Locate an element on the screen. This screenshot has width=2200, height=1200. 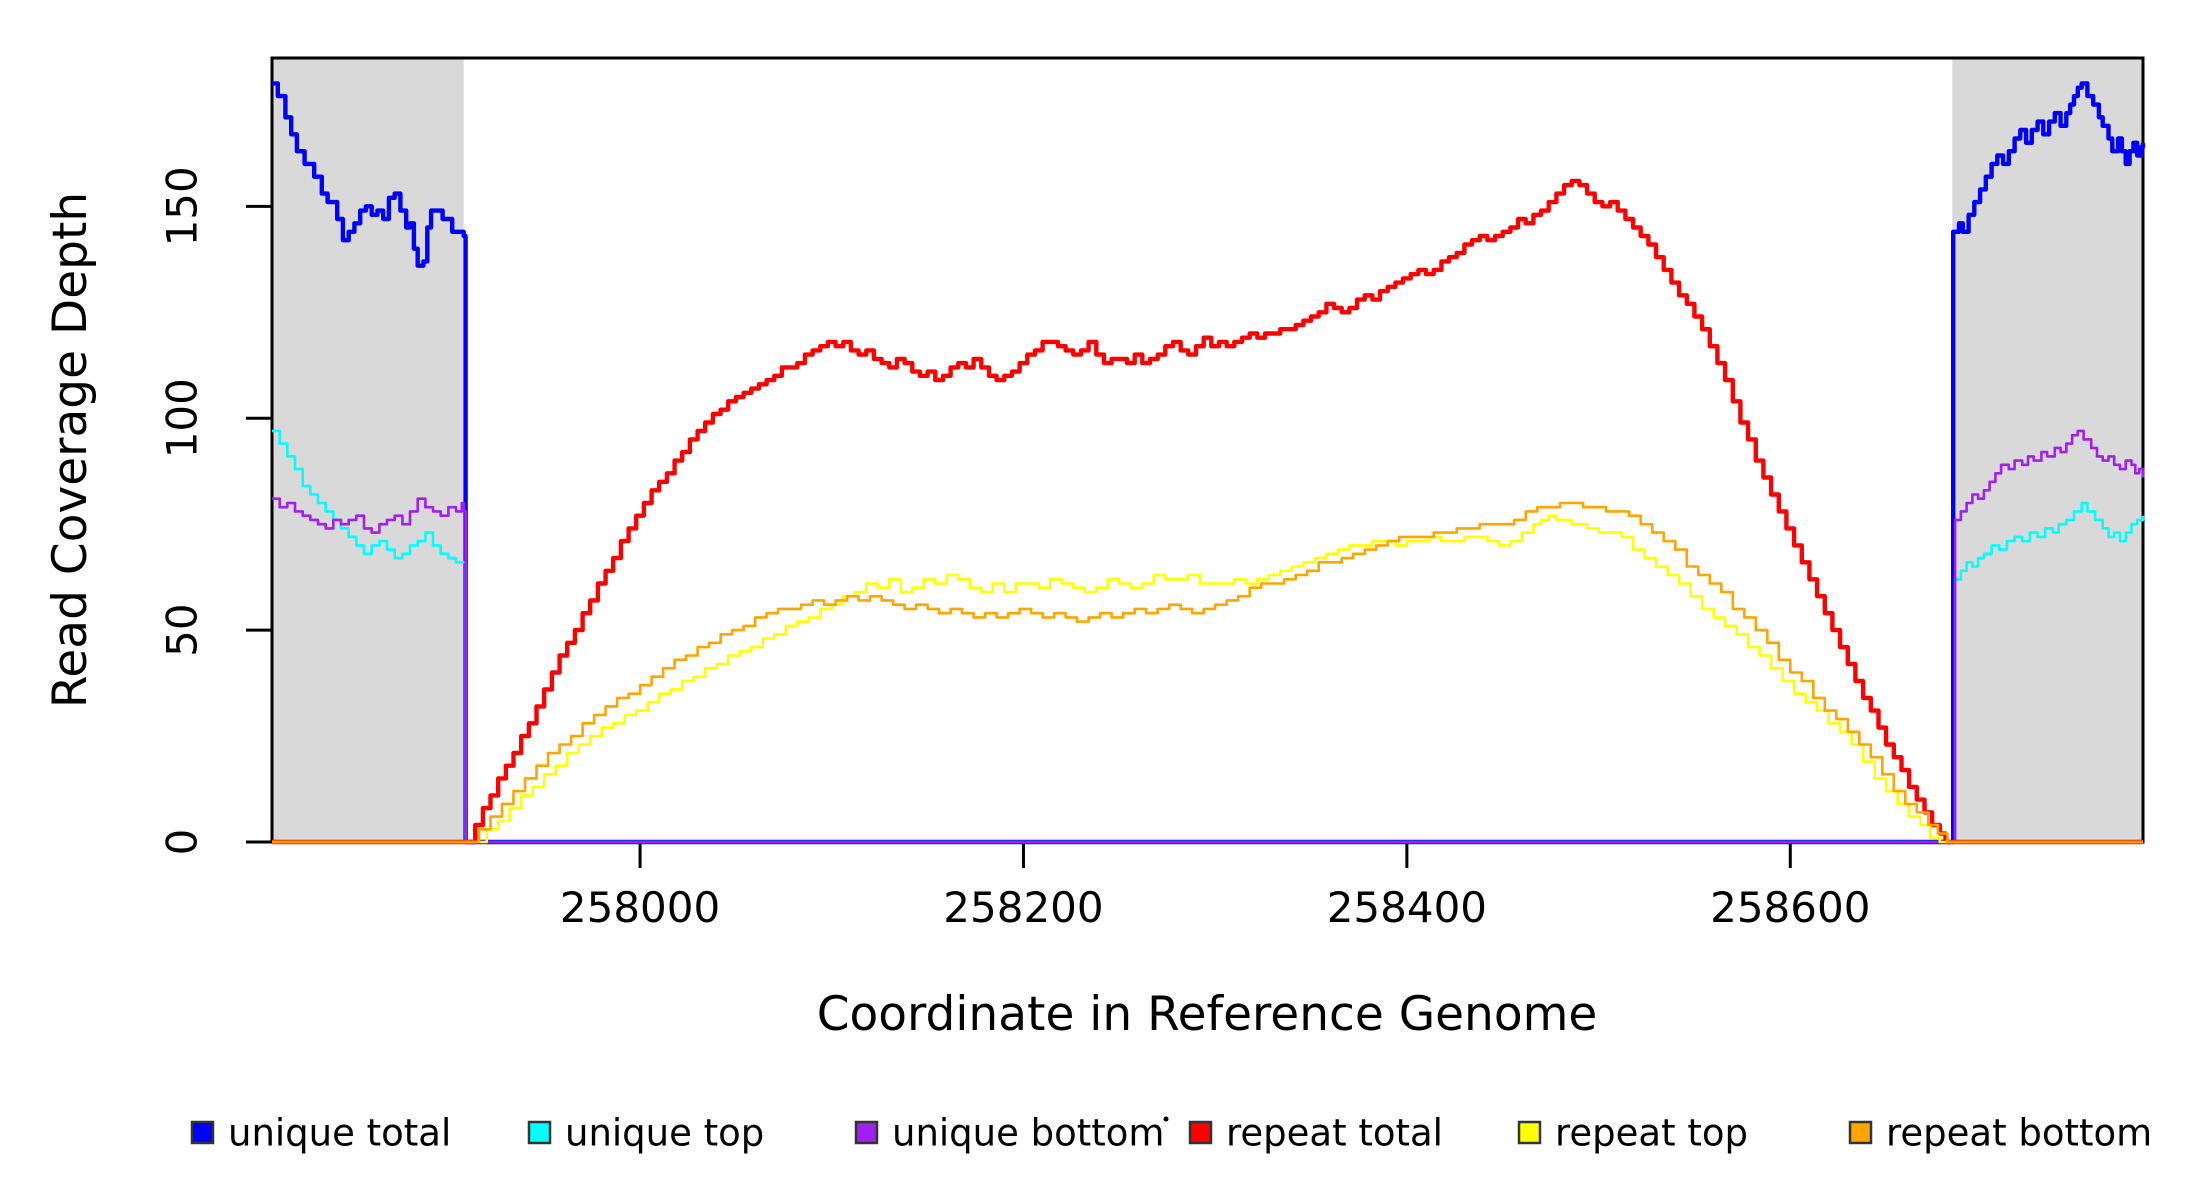
legend-label-unique-bottom: unique bottom is located at coordinates (1028, 1133).